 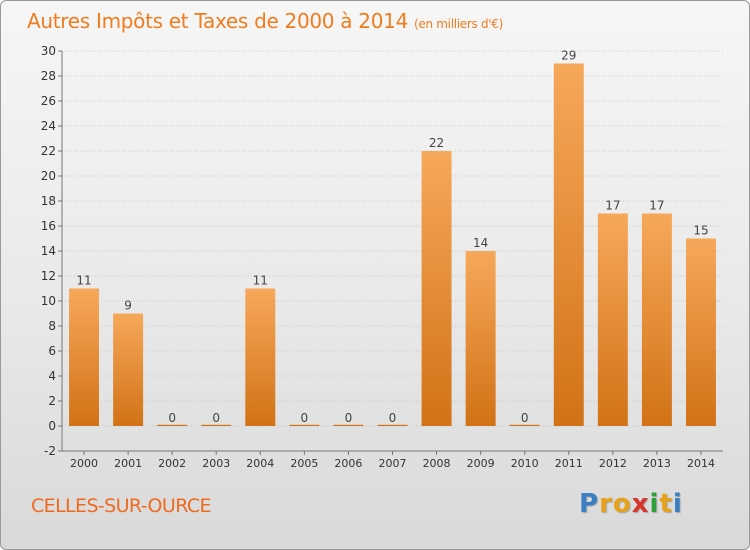 What do you see at coordinates (606, 504) in the screenshot?
I see `logo-letter: r` at bounding box center [606, 504].